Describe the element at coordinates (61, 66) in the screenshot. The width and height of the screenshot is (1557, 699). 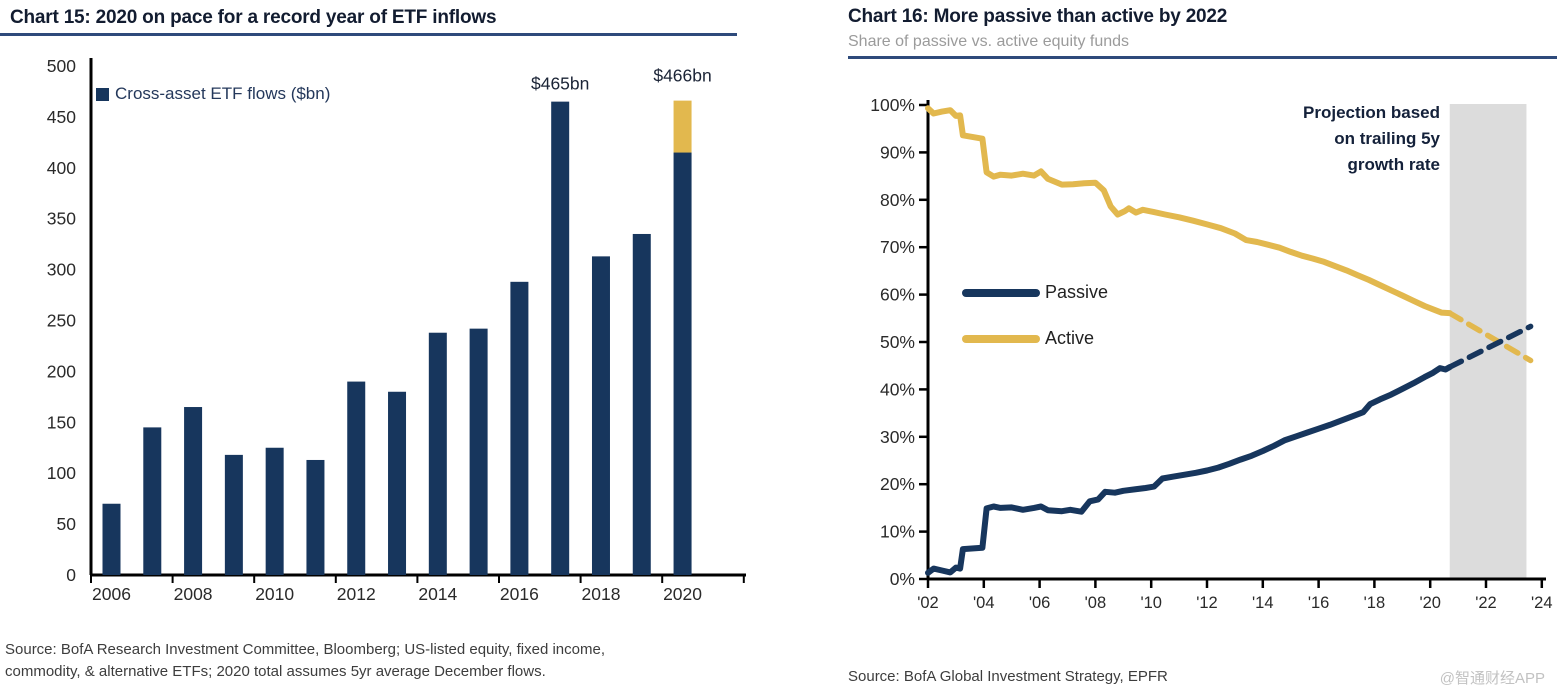
I see `y-tick-label: 500` at that location.